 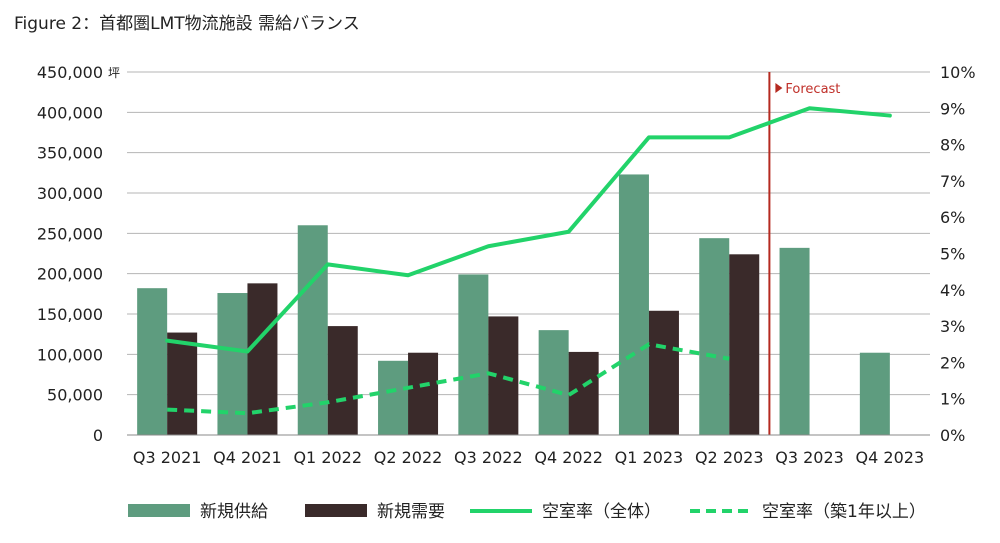 I want to click on y-left-tick-label: 200,000, so click(x=70, y=274).